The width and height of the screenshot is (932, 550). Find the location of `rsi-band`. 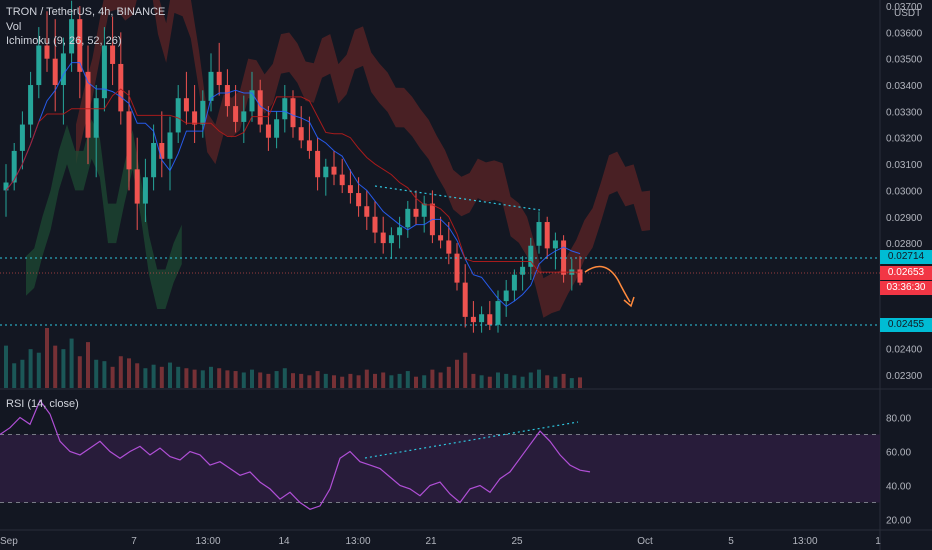

rsi-band is located at coordinates (440, 468).